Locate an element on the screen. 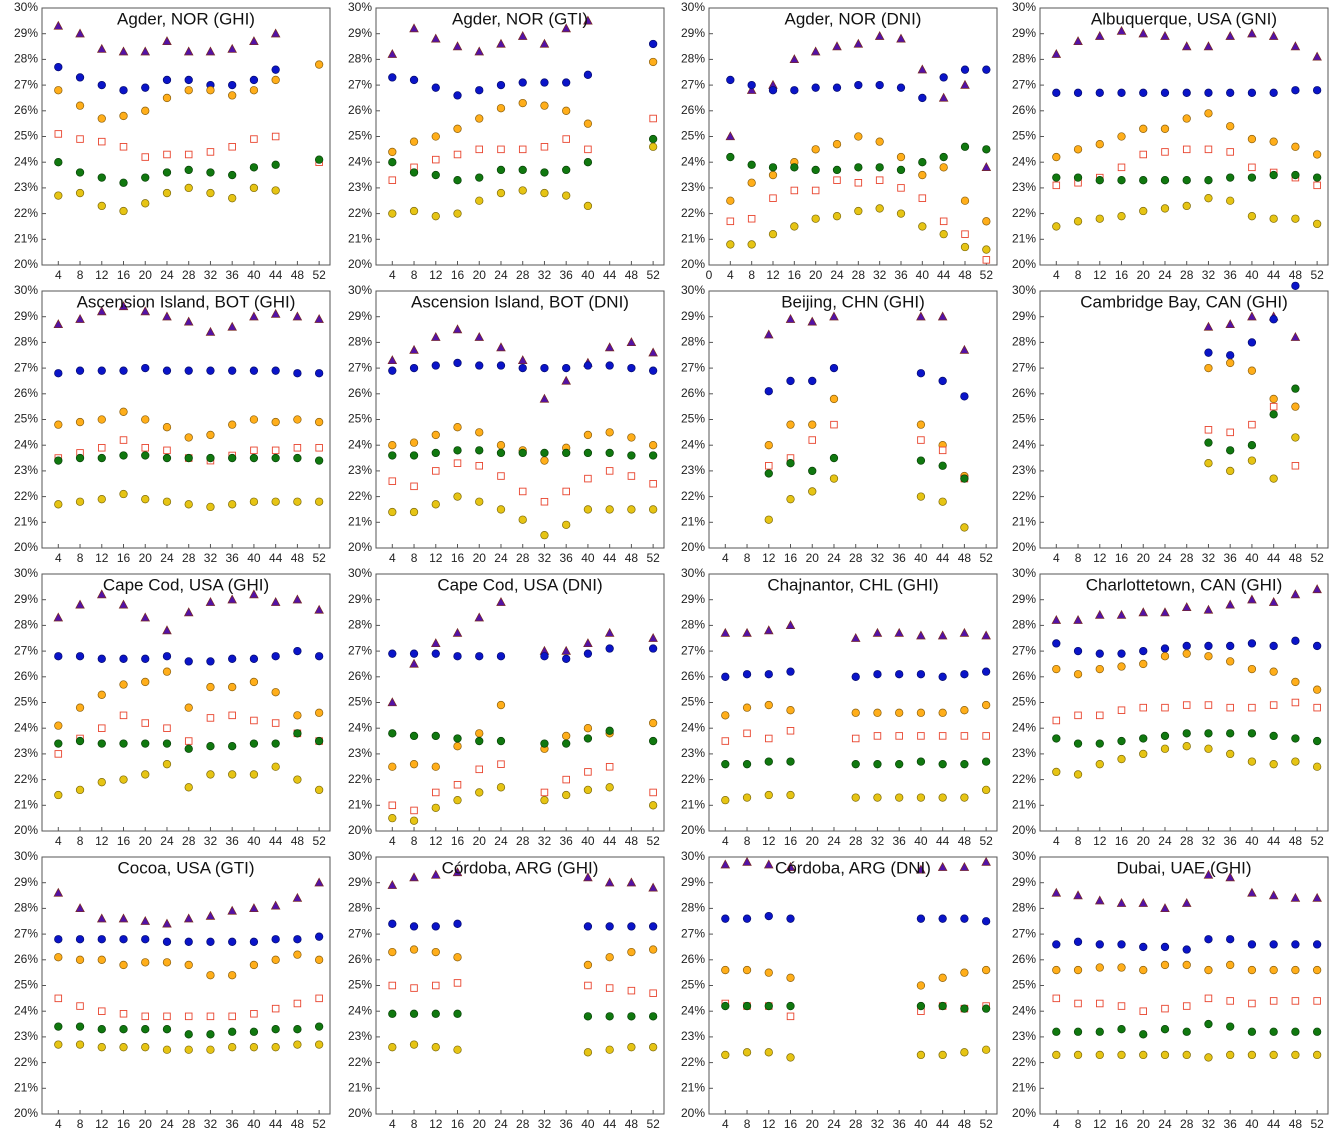  y-tick-label: 21% is located at coordinates (1024, 521).